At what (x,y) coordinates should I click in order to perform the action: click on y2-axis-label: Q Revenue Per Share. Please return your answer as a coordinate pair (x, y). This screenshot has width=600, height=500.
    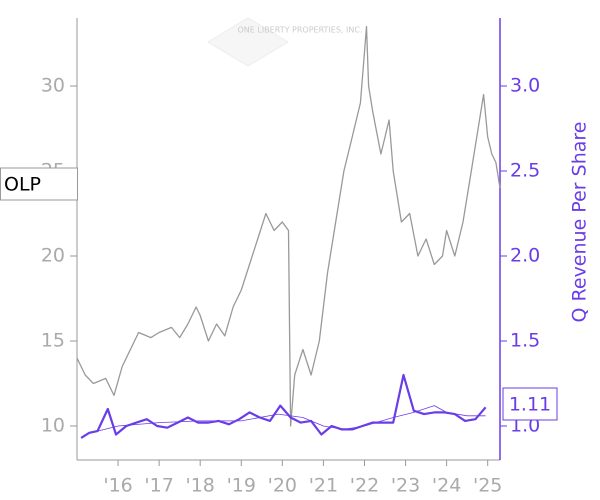
    Looking at the image, I should click on (580, 222).